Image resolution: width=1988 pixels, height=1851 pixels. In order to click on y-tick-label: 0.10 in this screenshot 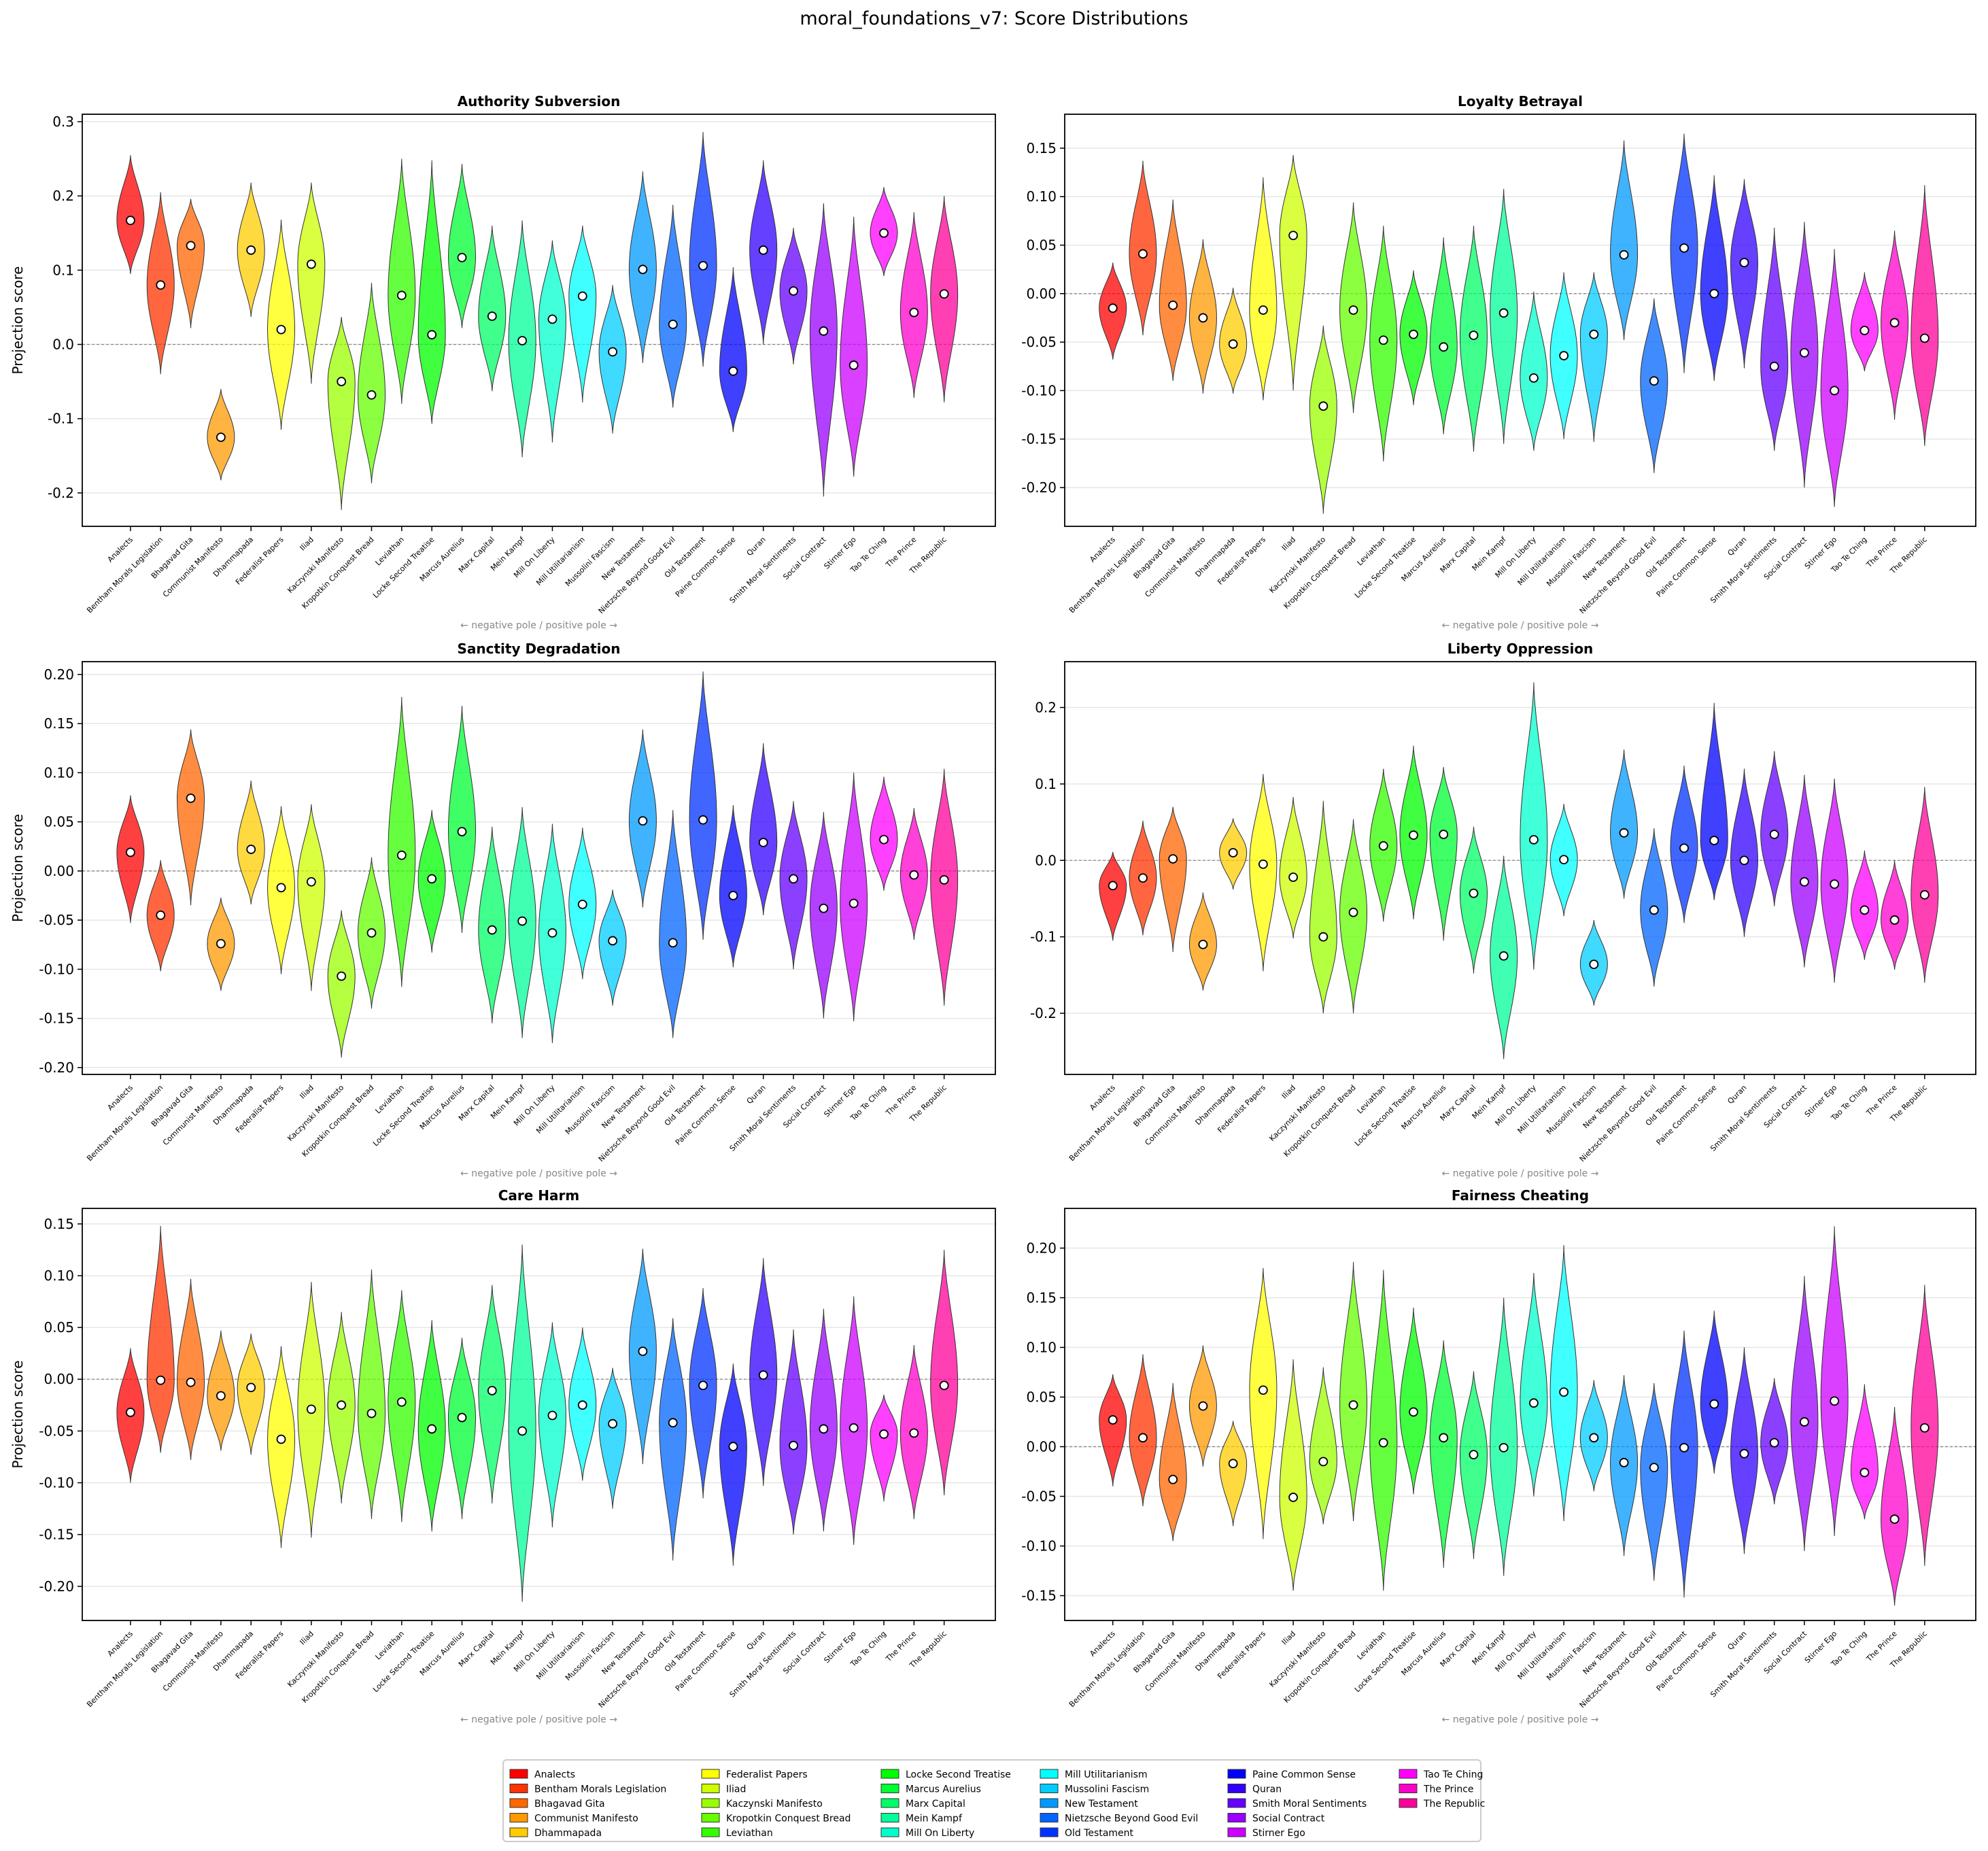, I will do `click(1041, 1347)`.